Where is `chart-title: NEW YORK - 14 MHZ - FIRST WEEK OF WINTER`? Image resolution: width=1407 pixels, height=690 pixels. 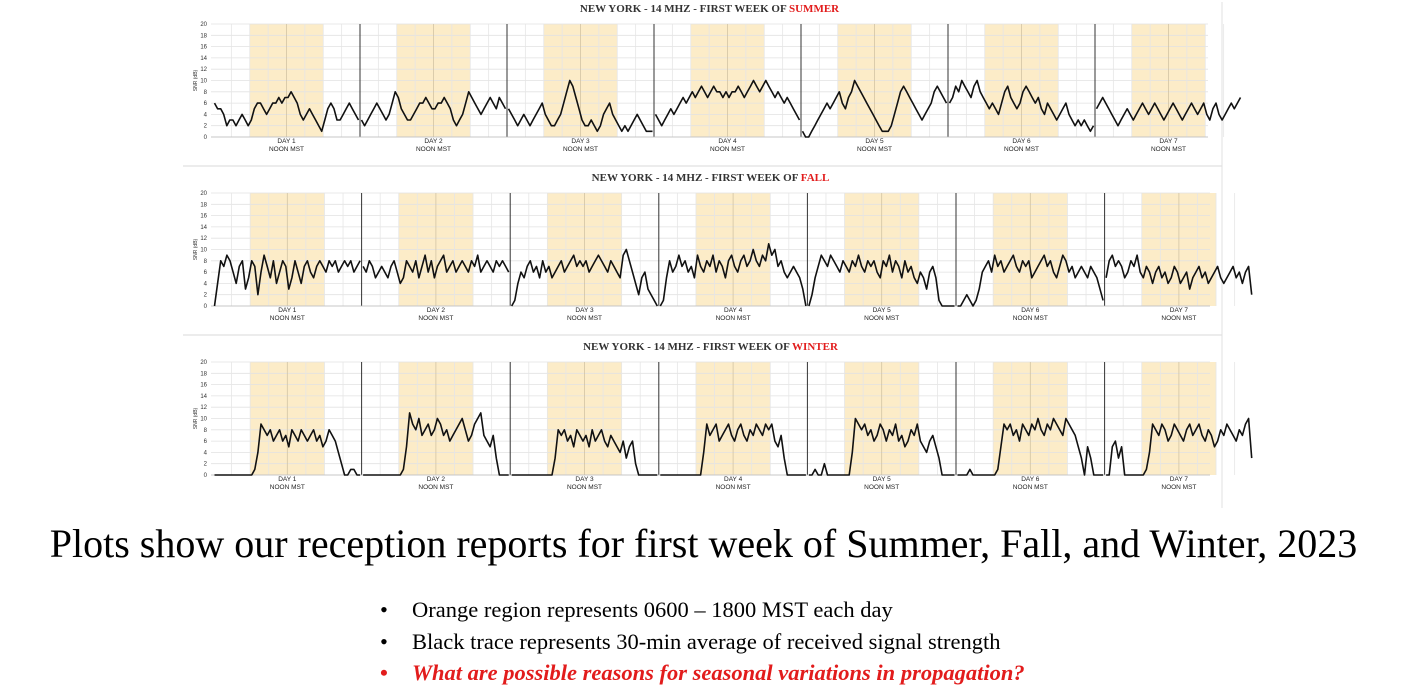 chart-title: NEW YORK - 14 MHZ - FIRST WEEK OF WINTER is located at coordinates (711, 347).